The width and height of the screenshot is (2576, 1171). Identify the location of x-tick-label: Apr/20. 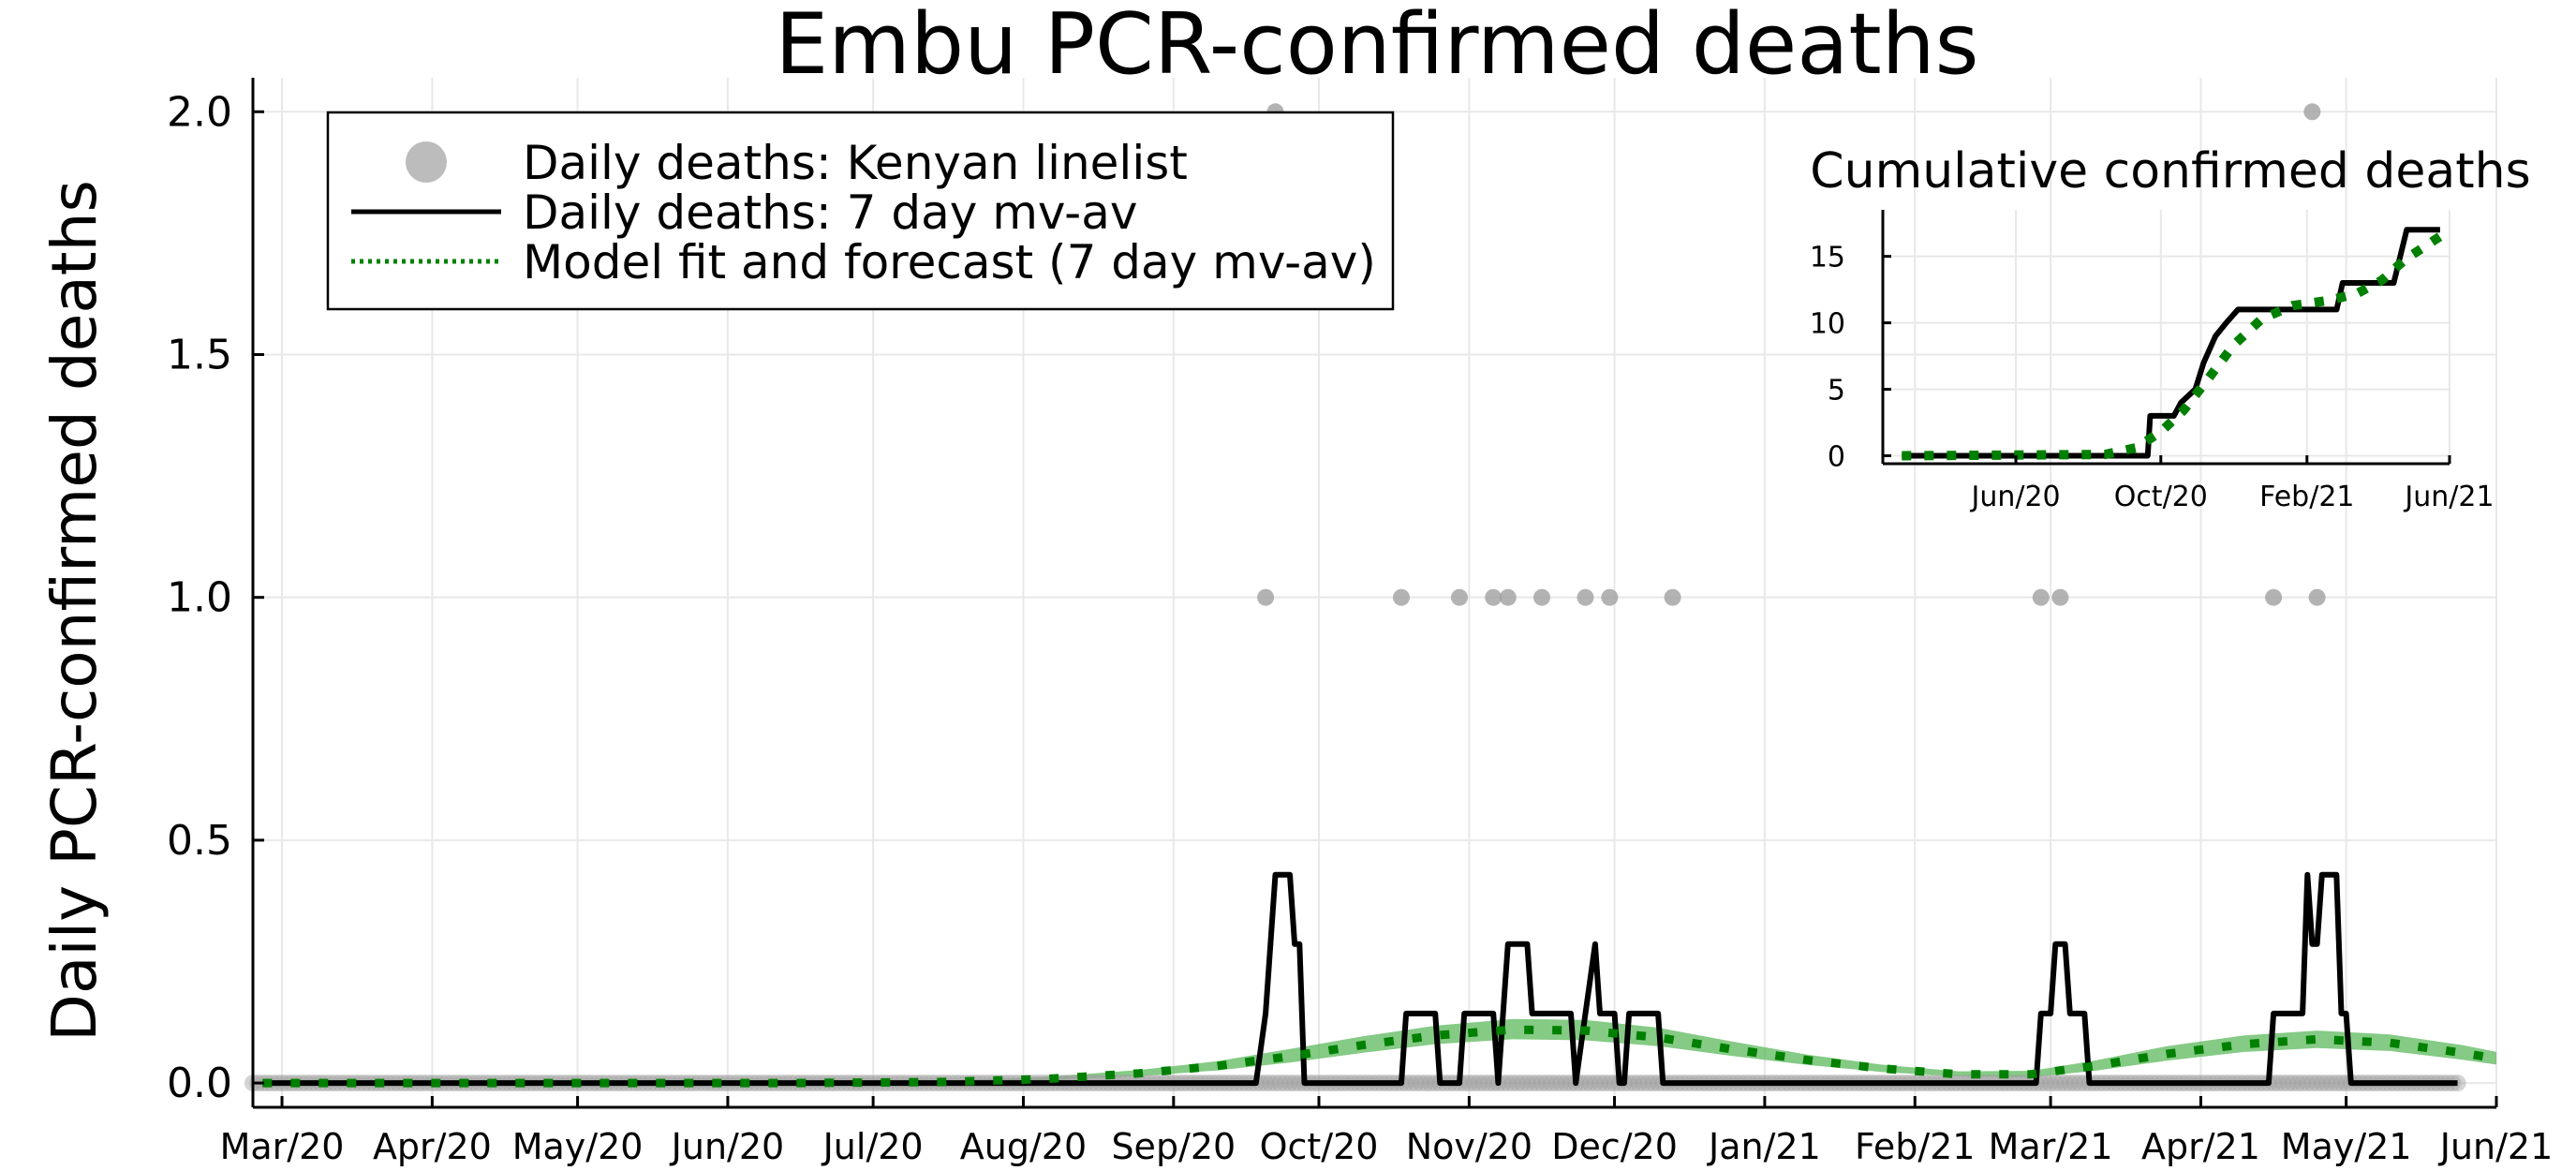
(432, 1146).